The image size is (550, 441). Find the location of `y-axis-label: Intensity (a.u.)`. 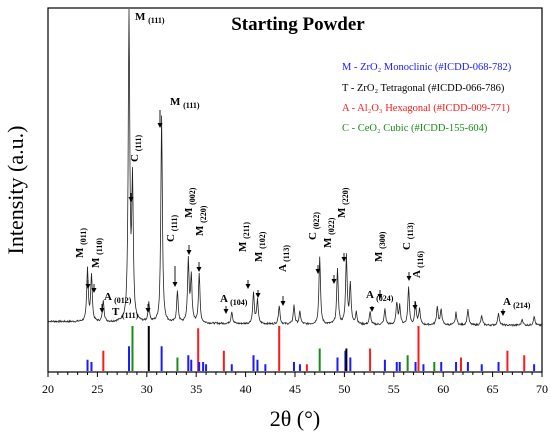

y-axis-label: Intensity (a.u.) is located at coordinates (15, 190).